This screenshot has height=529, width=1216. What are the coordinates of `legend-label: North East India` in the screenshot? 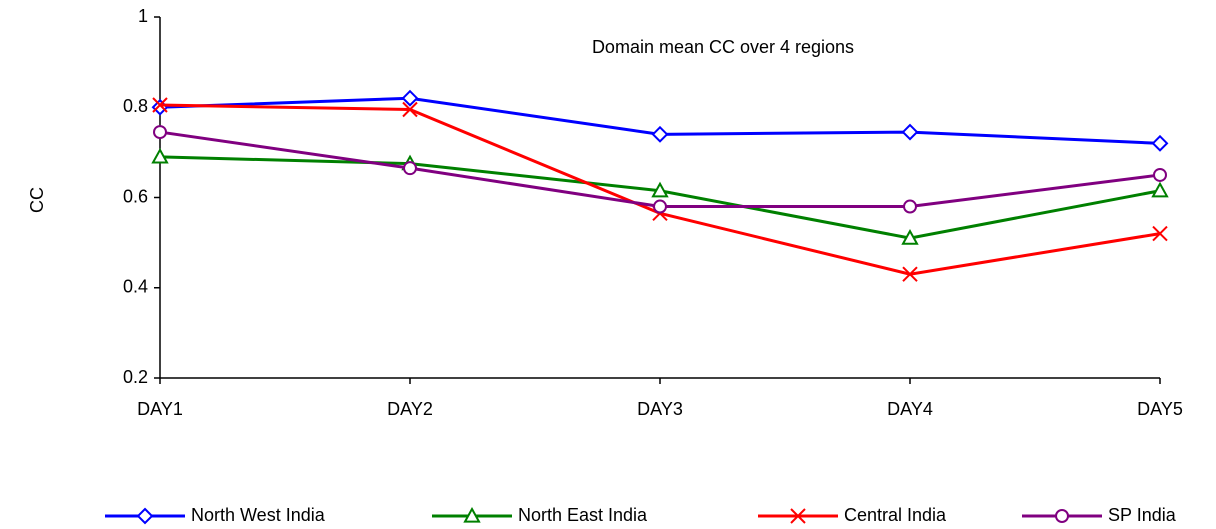 It's located at (583, 515).